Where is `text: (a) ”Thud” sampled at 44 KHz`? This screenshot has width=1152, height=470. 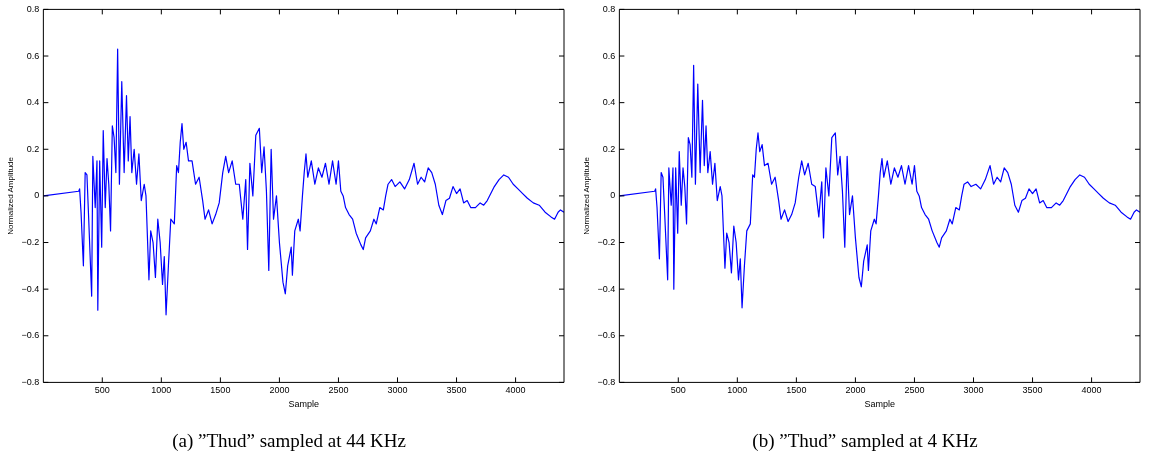
text: (a) ”Thud” sampled at 44 KHz is located at coordinates (289, 441).